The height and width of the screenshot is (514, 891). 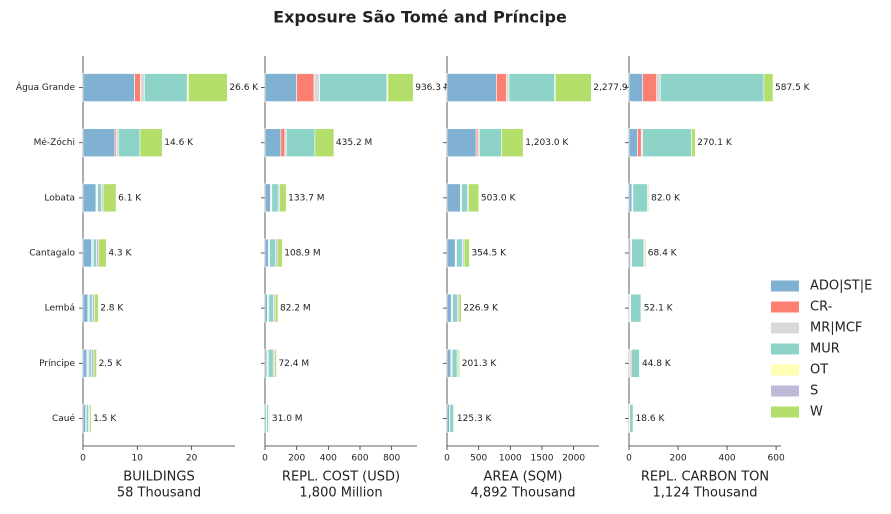 I want to click on x-tick-label: 500, so click(x=478, y=459).